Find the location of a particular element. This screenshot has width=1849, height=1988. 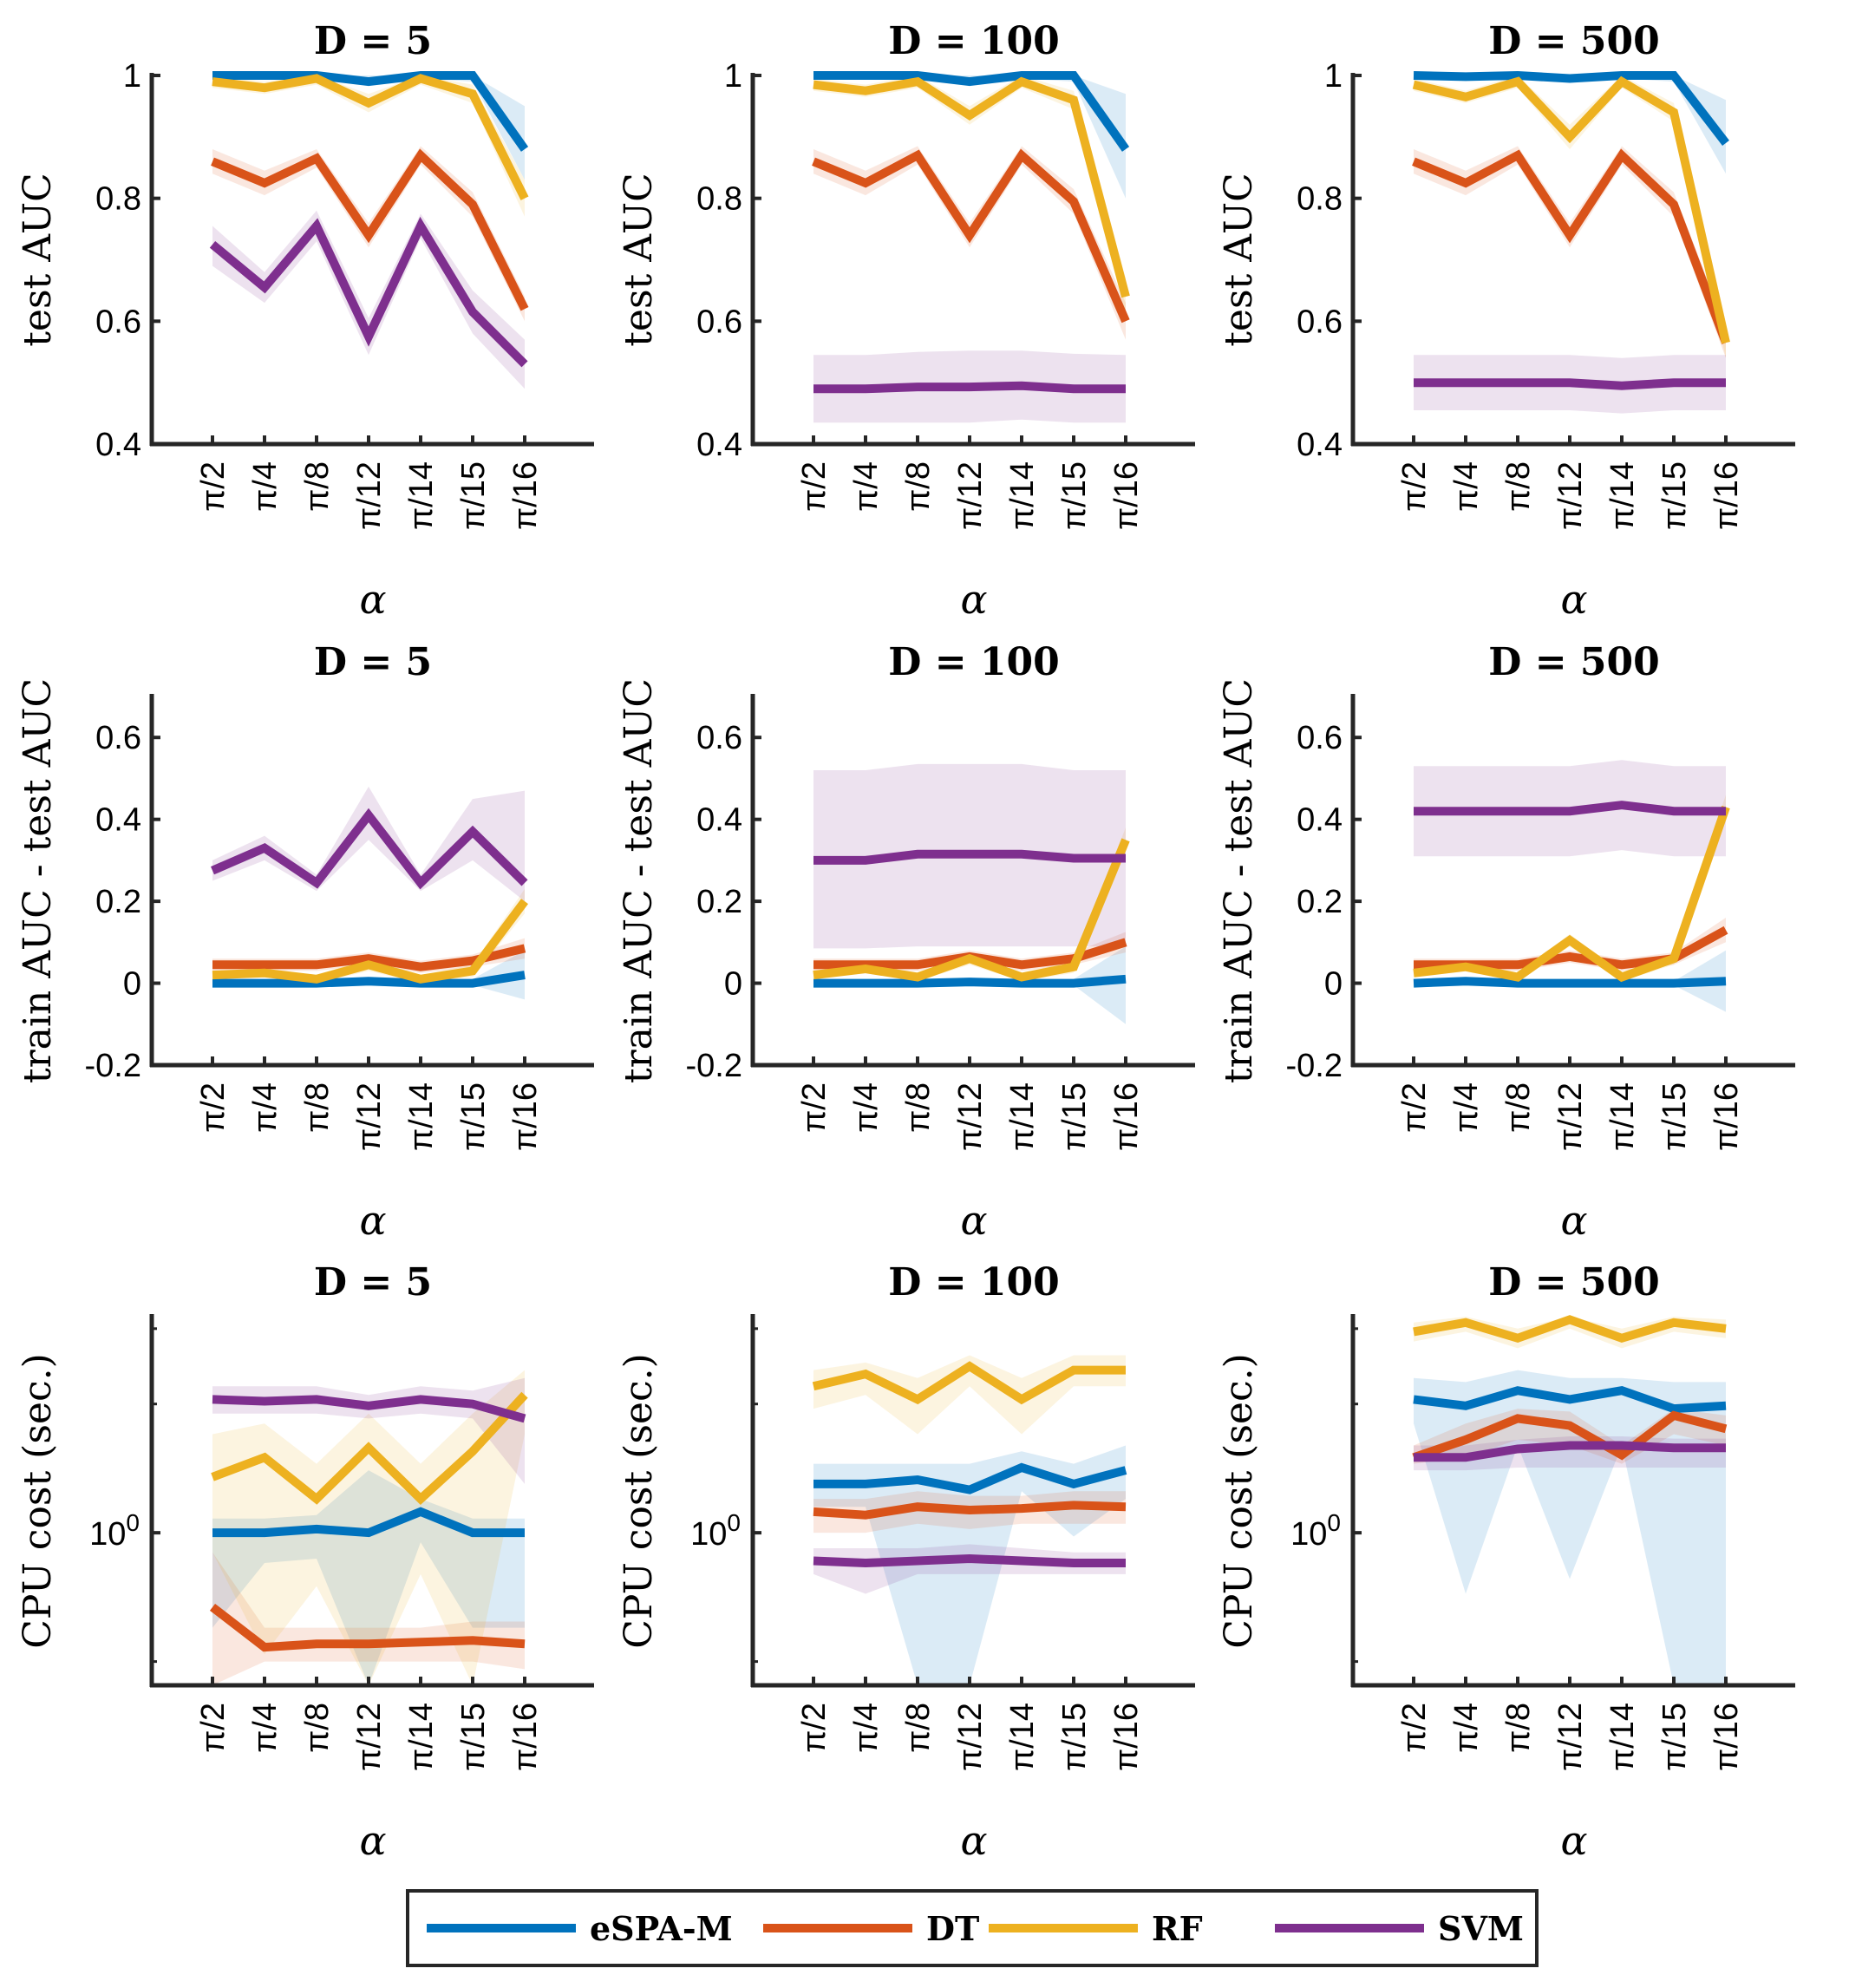

y-tick-label: -0.2 is located at coordinates (1314, 1066).